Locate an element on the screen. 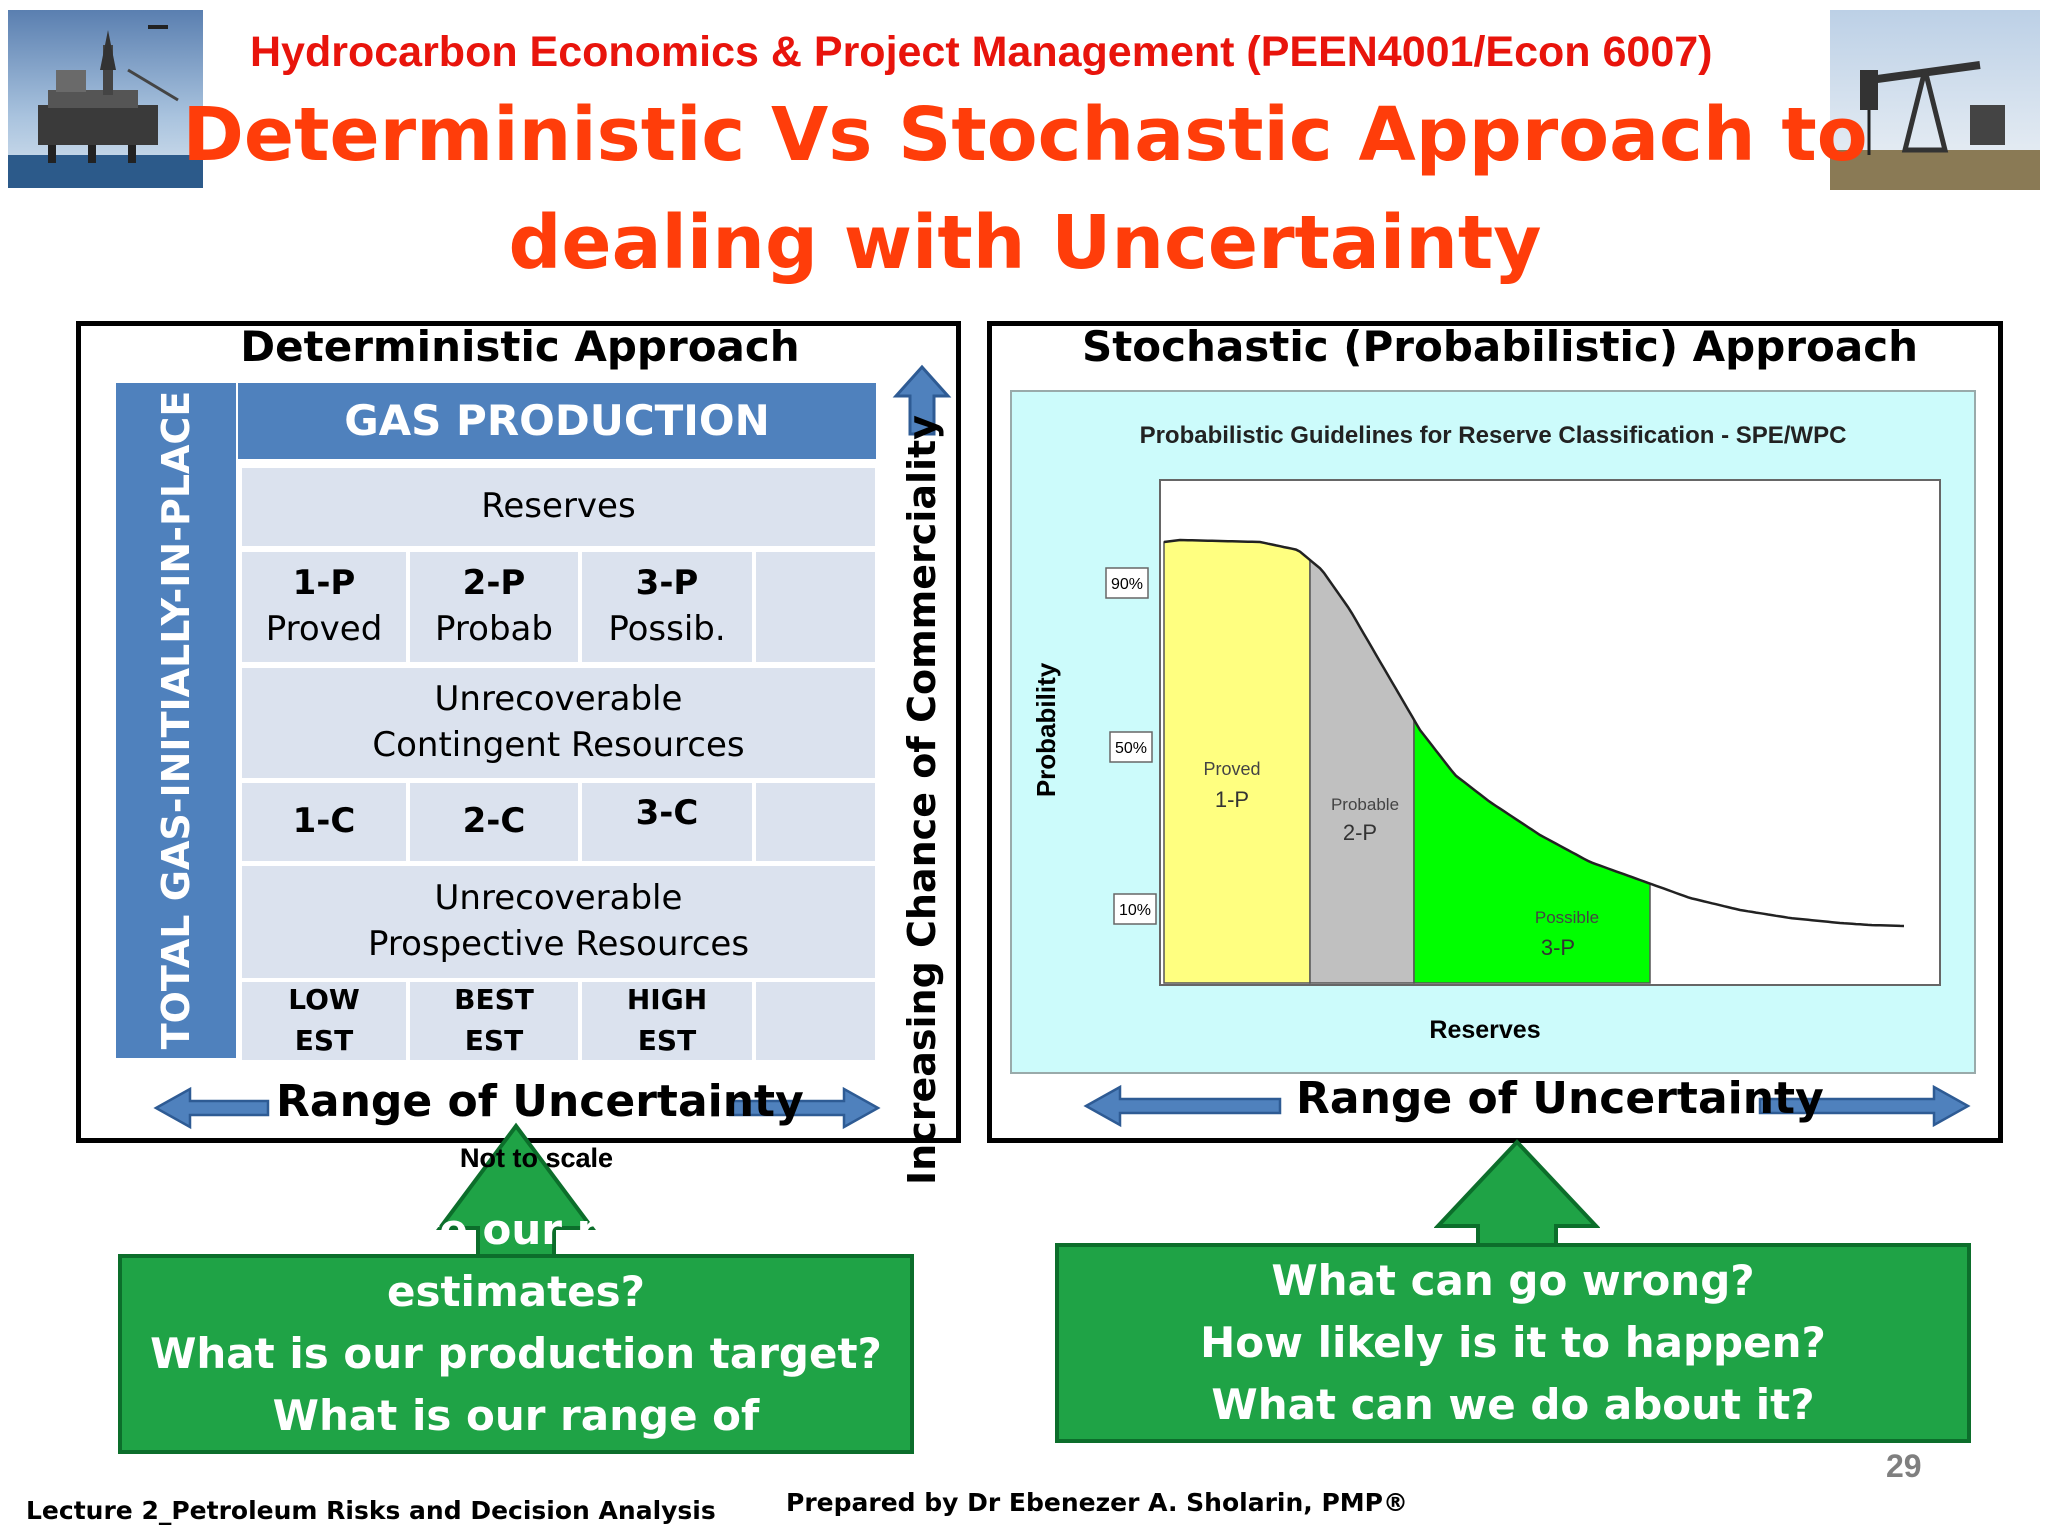  reserve-cell-3p: 3-P Possib. is located at coordinates (667, 607).